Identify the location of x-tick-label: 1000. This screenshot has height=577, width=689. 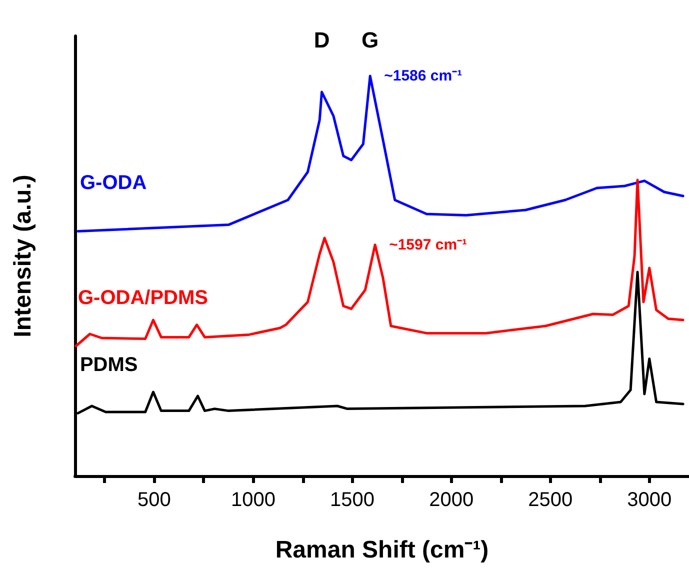
(253, 500).